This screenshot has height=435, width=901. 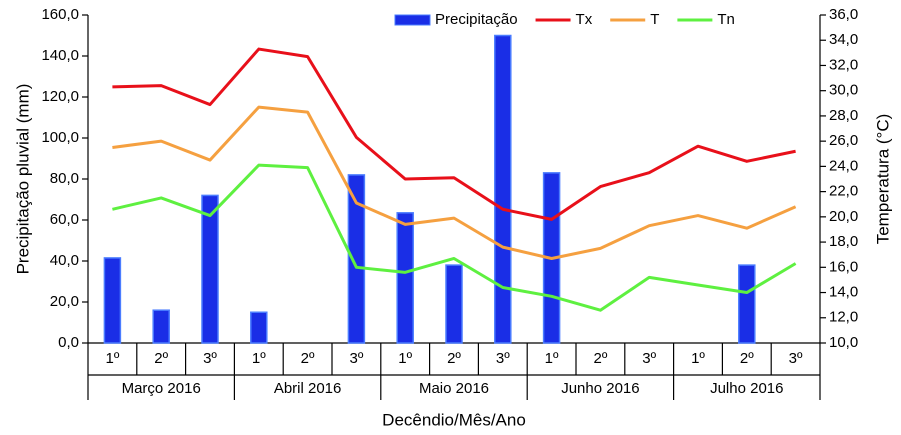 I want to click on y-tick-label: 100,0, so click(x=60, y=137).